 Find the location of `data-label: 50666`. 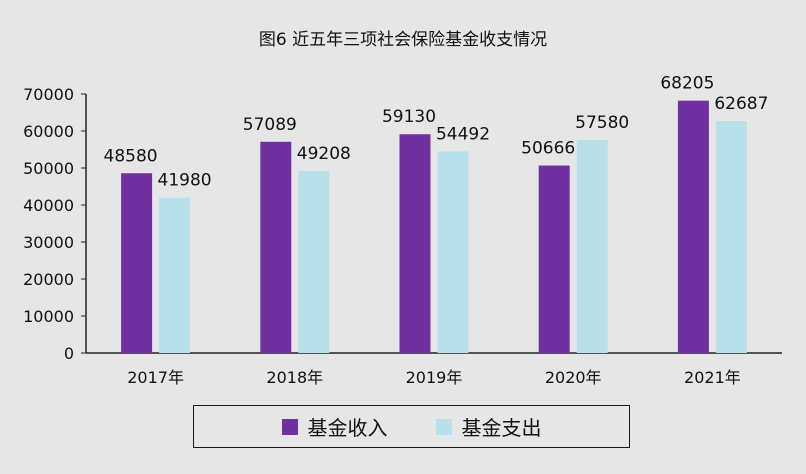

data-label: 50666 is located at coordinates (548, 149).